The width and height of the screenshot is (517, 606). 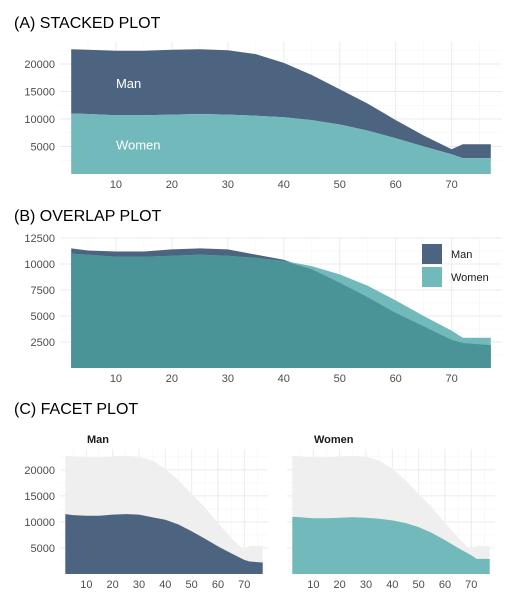 What do you see at coordinates (43, 549) in the screenshot?
I see `panel-c-facet-man-y-tick-label: 5000` at bounding box center [43, 549].